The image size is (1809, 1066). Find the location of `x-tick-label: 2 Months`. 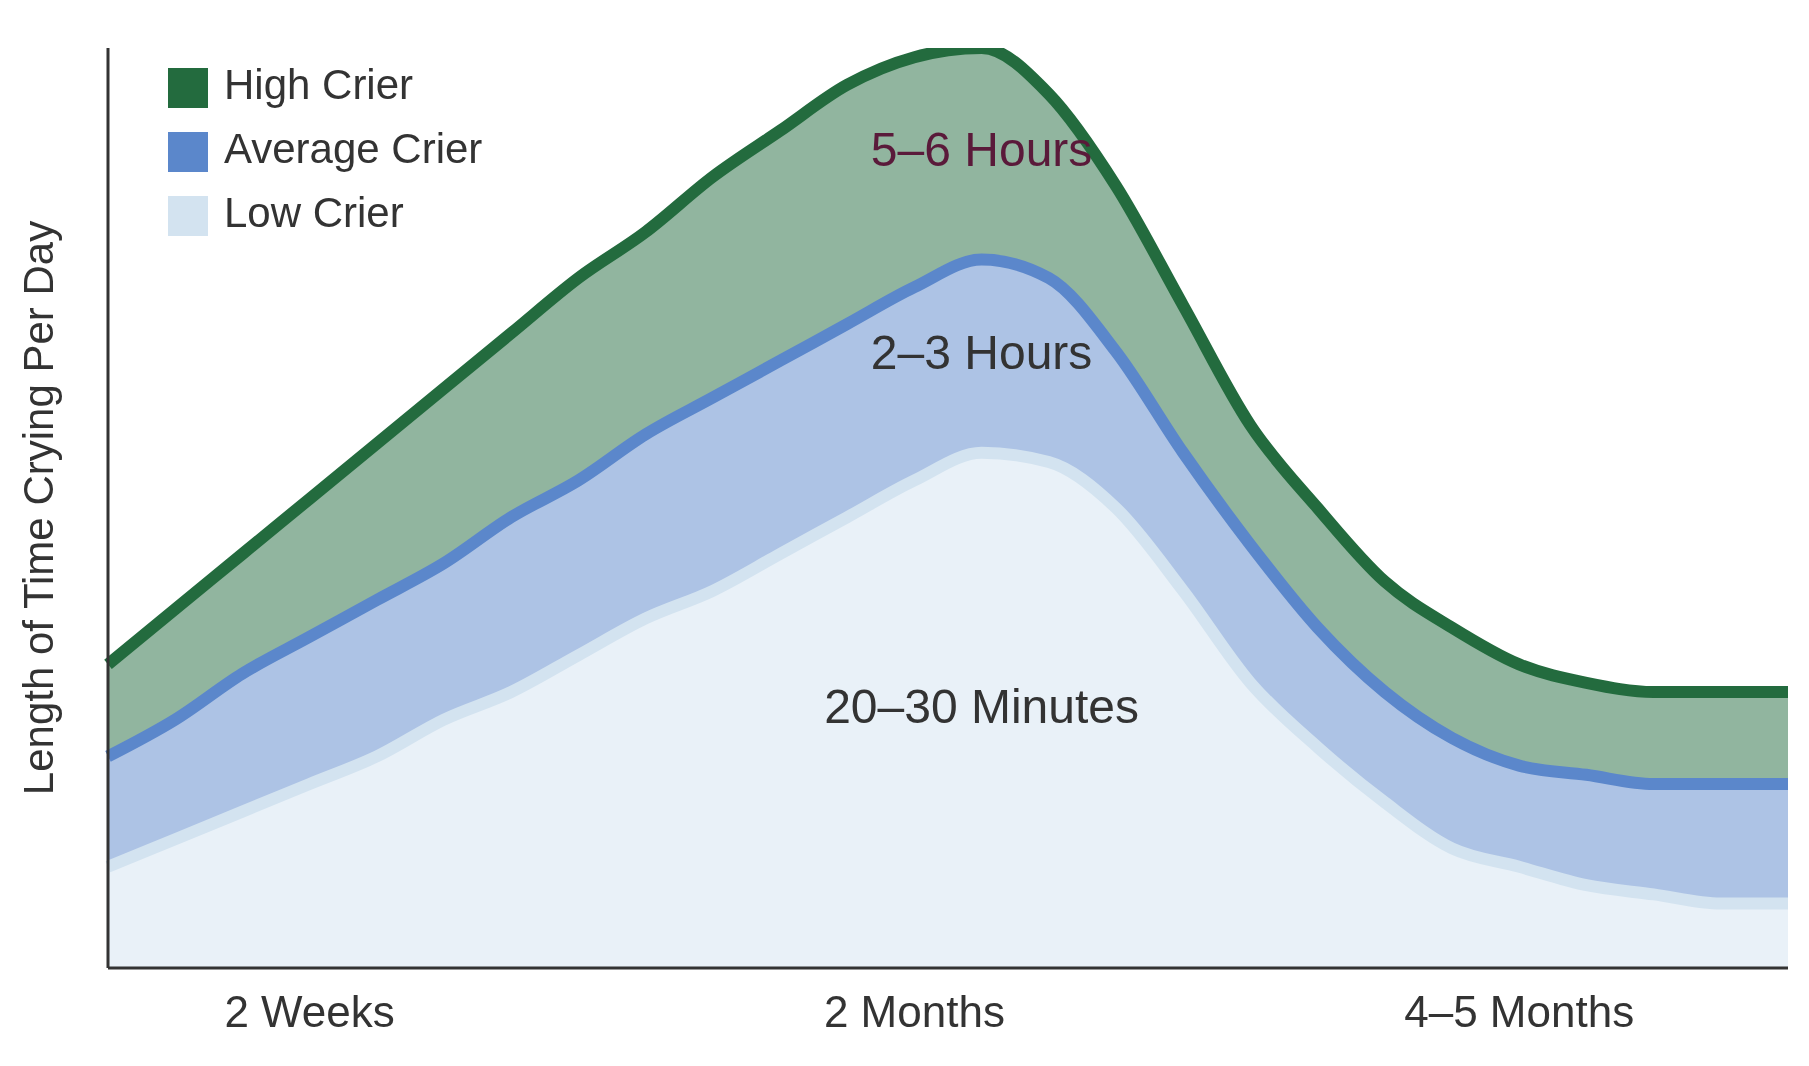

x-tick-label: 2 Months is located at coordinates (914, 1012).